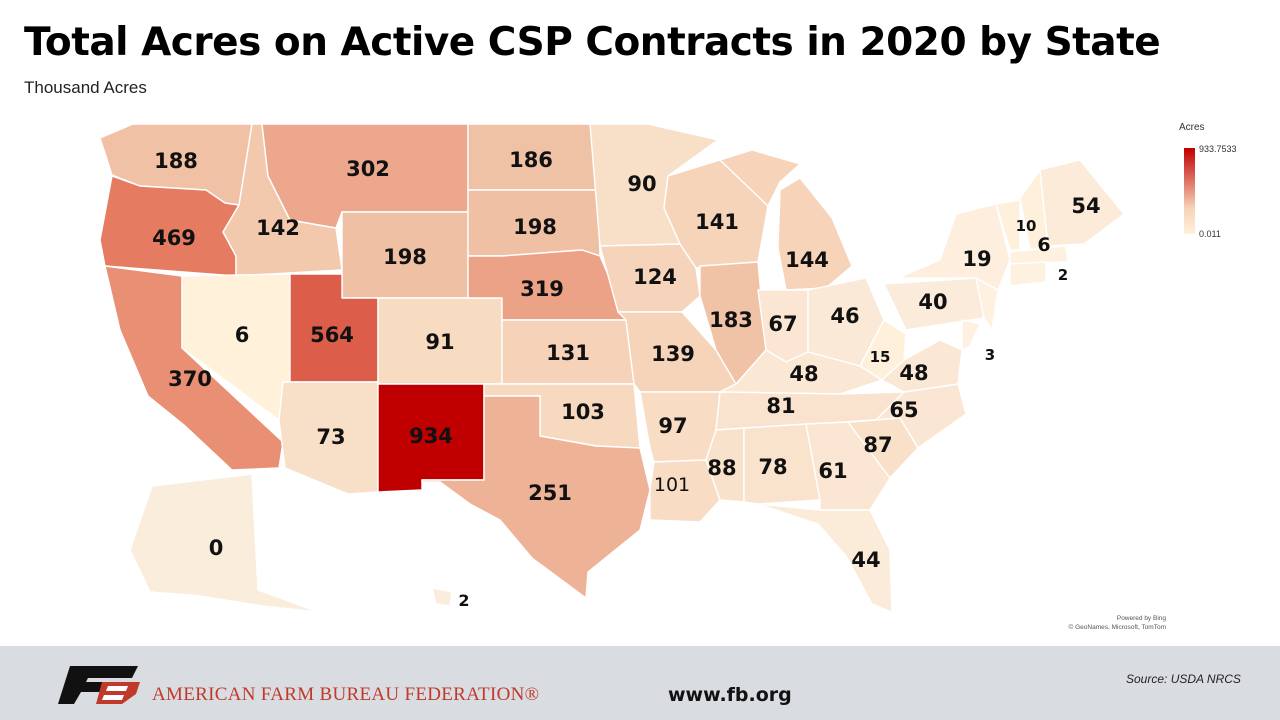 The image size is (1280, 720). What do you see at coordinates (1117, 627) in the screenshot?
I see `map-credit-attribution: © GeoNames, Microsoft, TomTom` at bounding box center [1117, 627].